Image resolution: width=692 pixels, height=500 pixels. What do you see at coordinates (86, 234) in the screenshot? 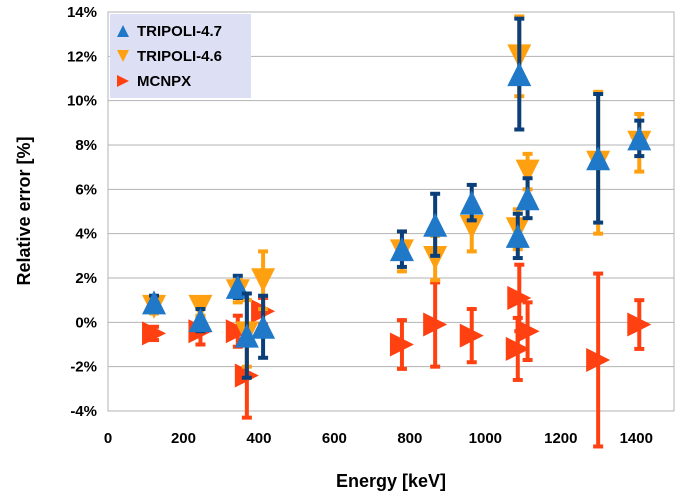
I see `y-tick-label: 4%` at bounding box center [86, 234].